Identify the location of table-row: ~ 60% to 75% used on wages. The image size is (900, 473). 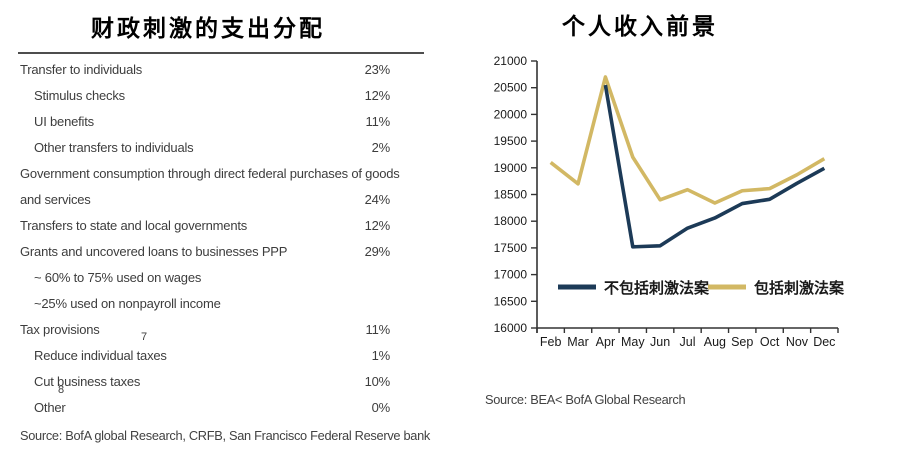
(226, 278).